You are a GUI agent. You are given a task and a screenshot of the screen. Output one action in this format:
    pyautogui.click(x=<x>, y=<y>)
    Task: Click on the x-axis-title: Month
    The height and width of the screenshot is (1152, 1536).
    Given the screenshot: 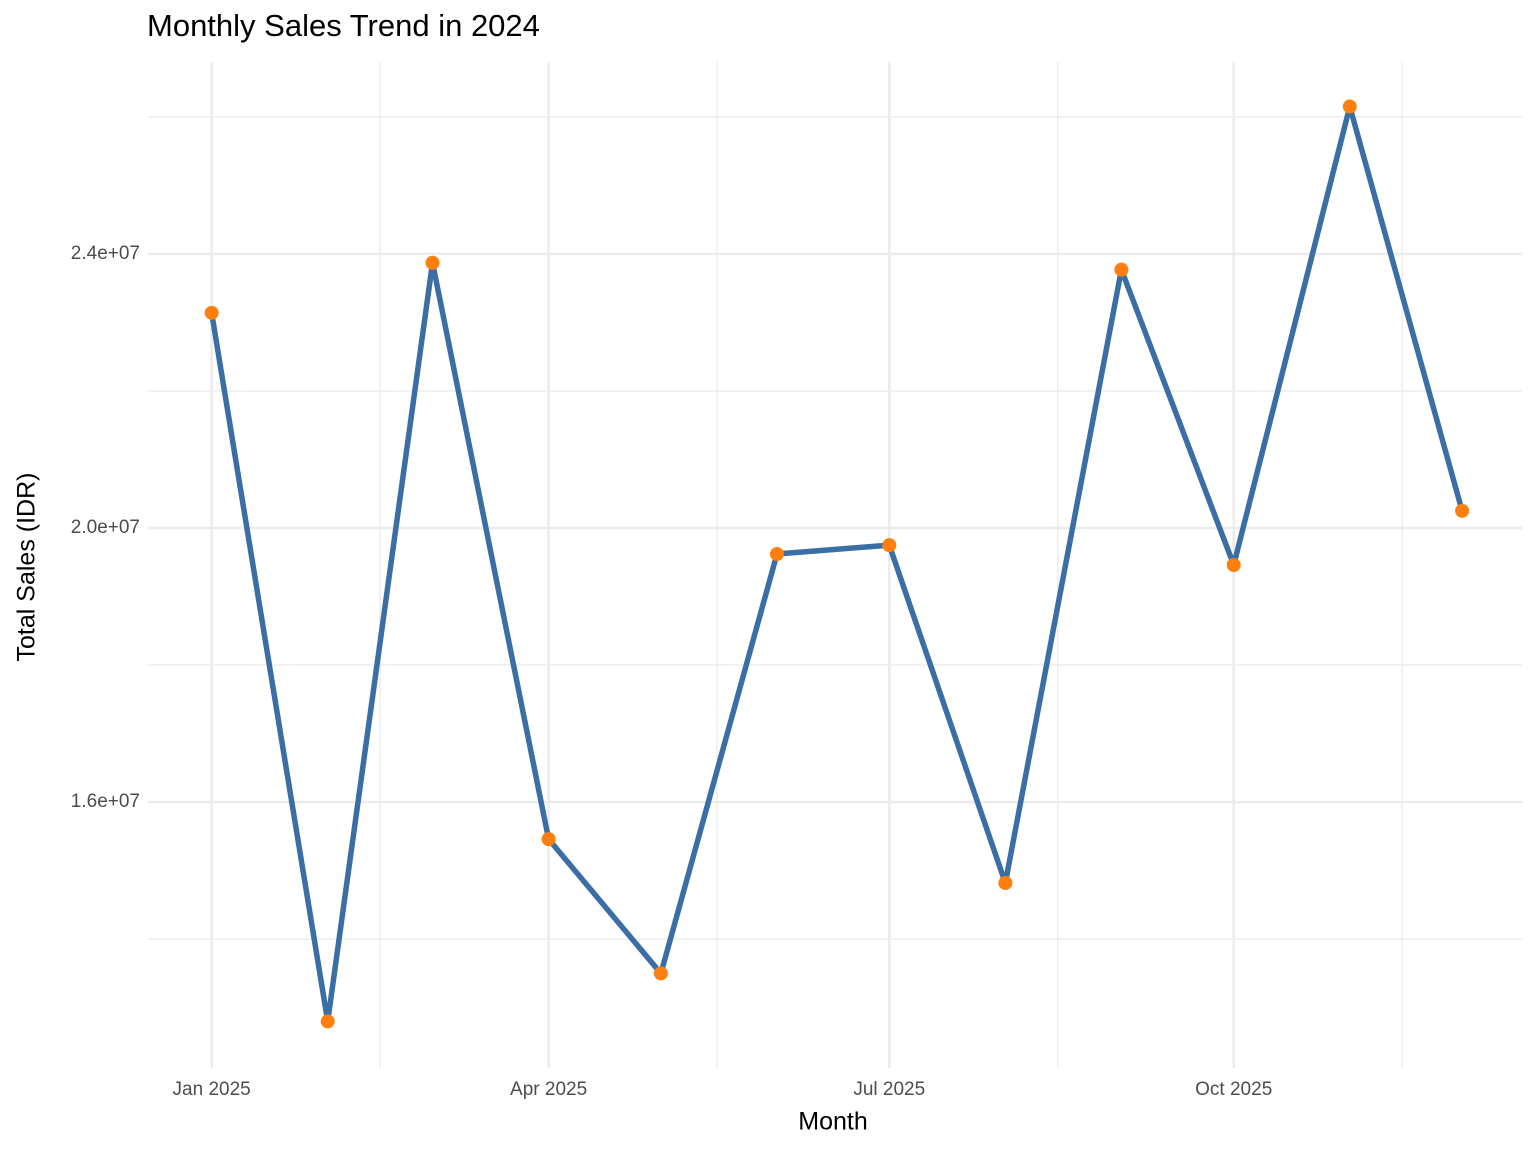 What is the action you would take?
    pyautogui.click(x=832, y=1122)
    